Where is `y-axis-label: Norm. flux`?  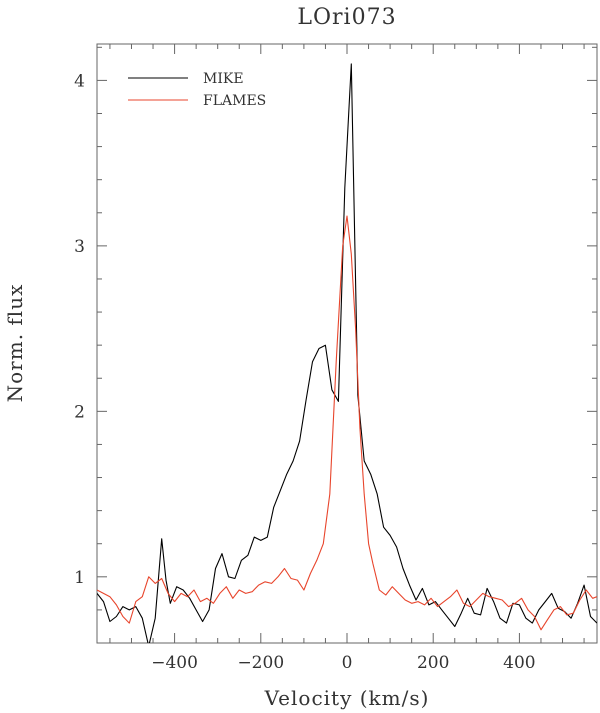
y-axis-label: Norm. flux is located at coordinates (15, 343).